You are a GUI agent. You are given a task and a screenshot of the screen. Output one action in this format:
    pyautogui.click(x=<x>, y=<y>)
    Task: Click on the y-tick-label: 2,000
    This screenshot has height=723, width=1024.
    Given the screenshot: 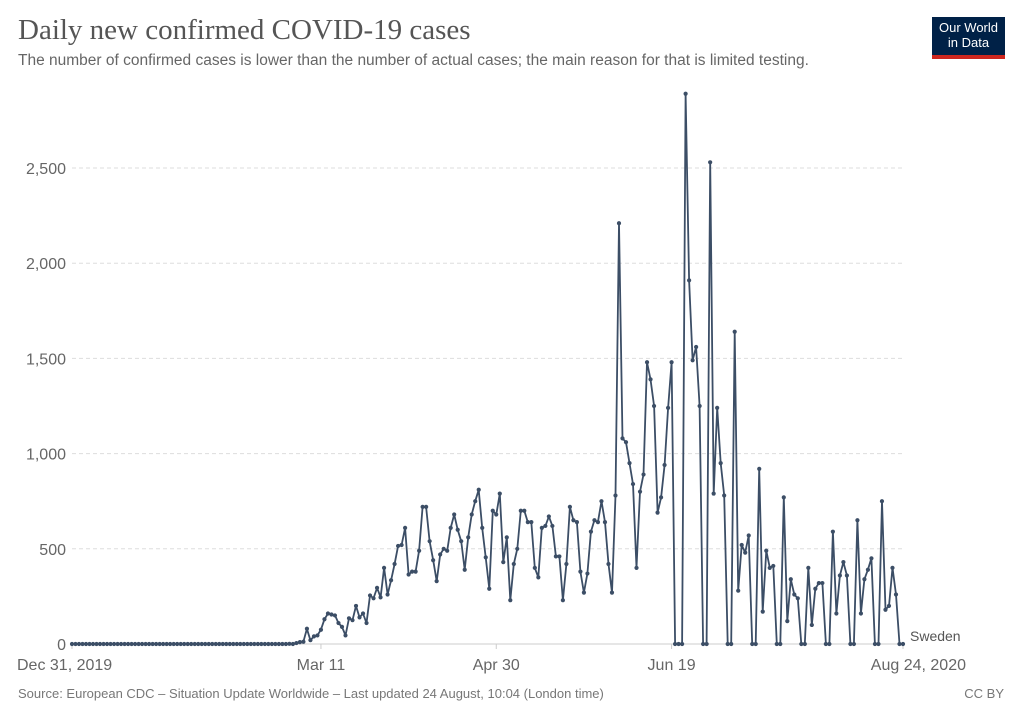 What is the action you would take?
    pyautogui.click(x=46, y=264)
    